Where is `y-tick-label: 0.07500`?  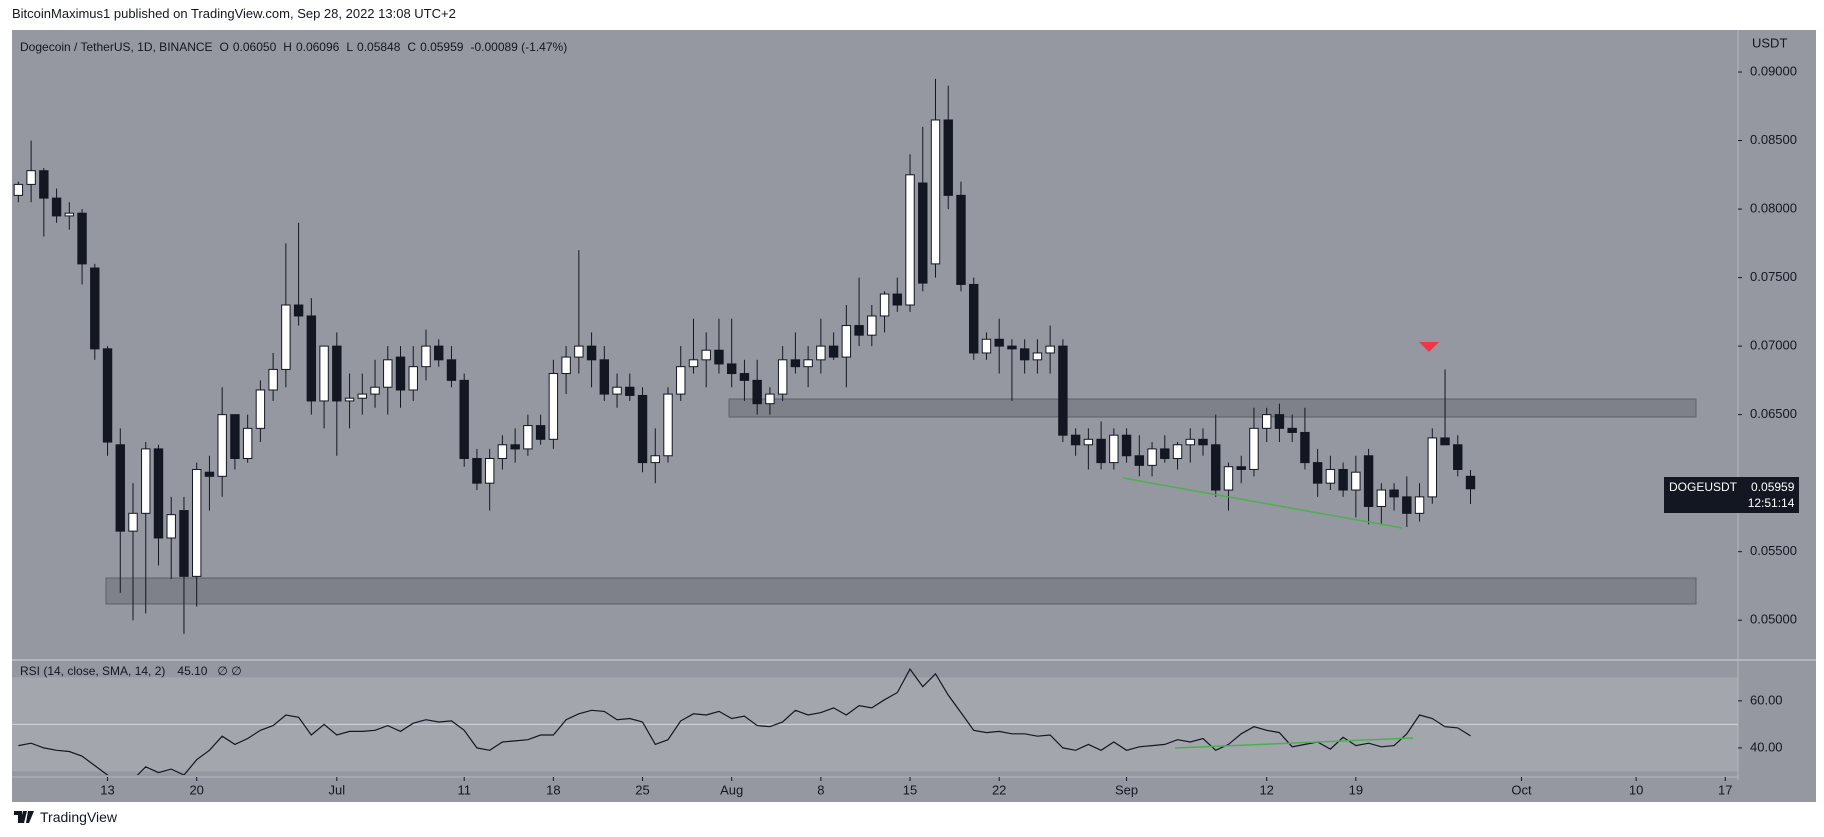 y-tick-label: 0.07500 is located at coordinates (1773, 276).